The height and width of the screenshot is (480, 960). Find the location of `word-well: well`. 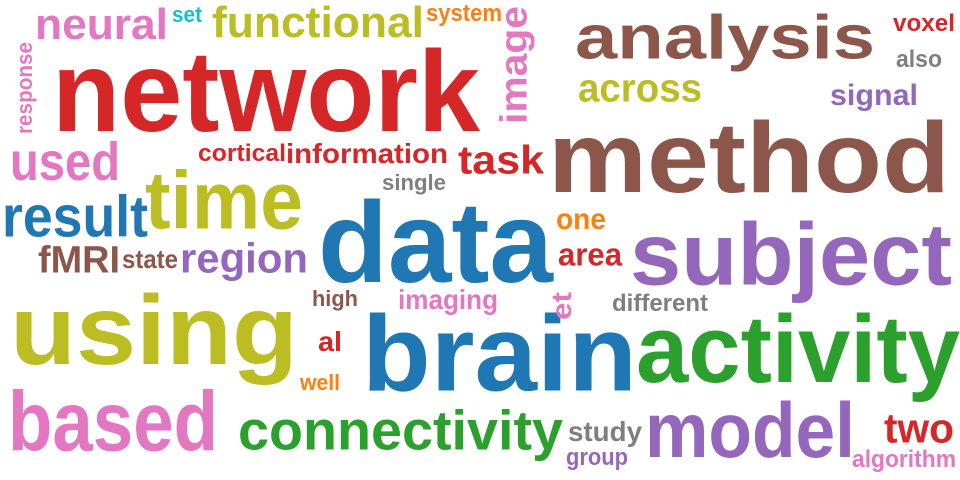

word-well: well is located at coordinates (320, 382).